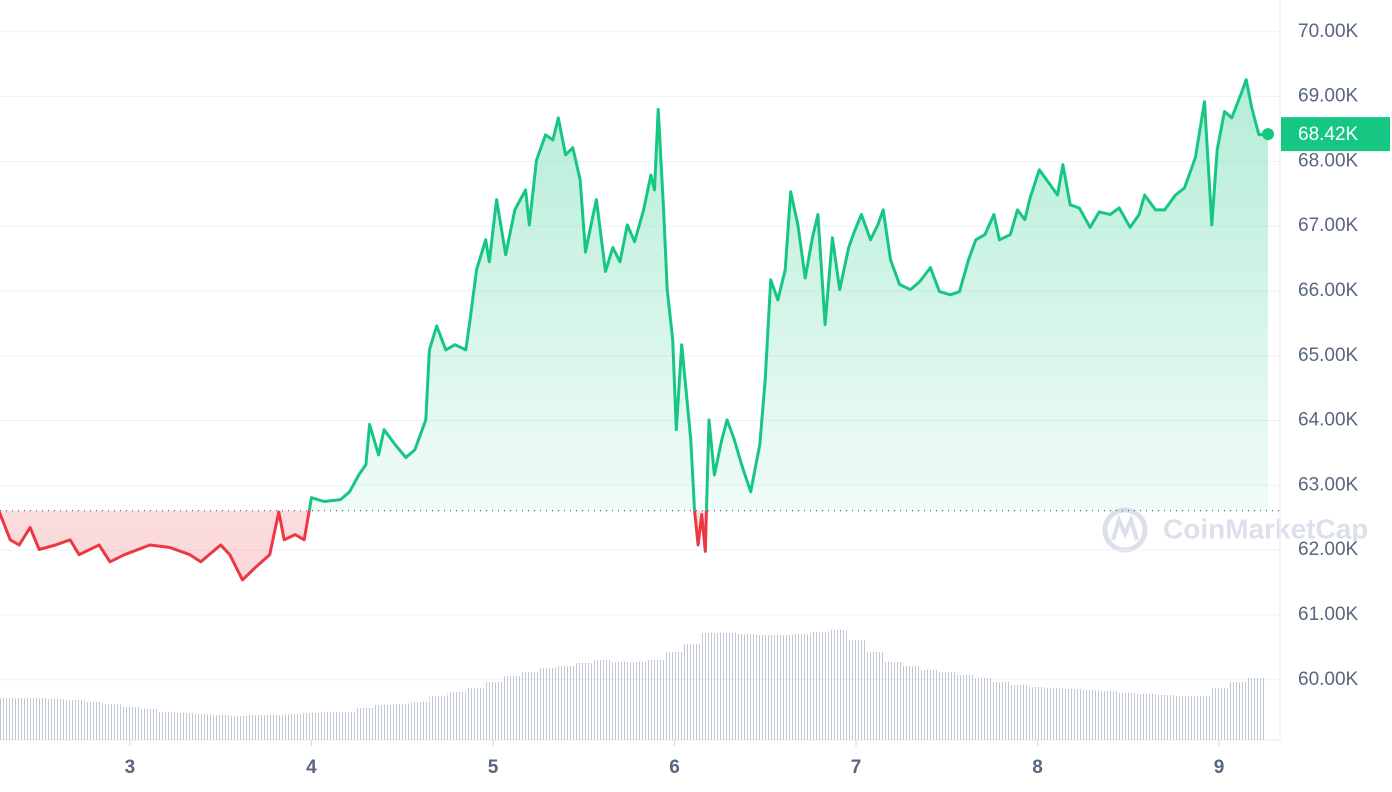  What do you see at coordinates (1328, 160) in the screenshot?
I see `y-tick-label: 68.00K` at bounding box center [1328, 160].